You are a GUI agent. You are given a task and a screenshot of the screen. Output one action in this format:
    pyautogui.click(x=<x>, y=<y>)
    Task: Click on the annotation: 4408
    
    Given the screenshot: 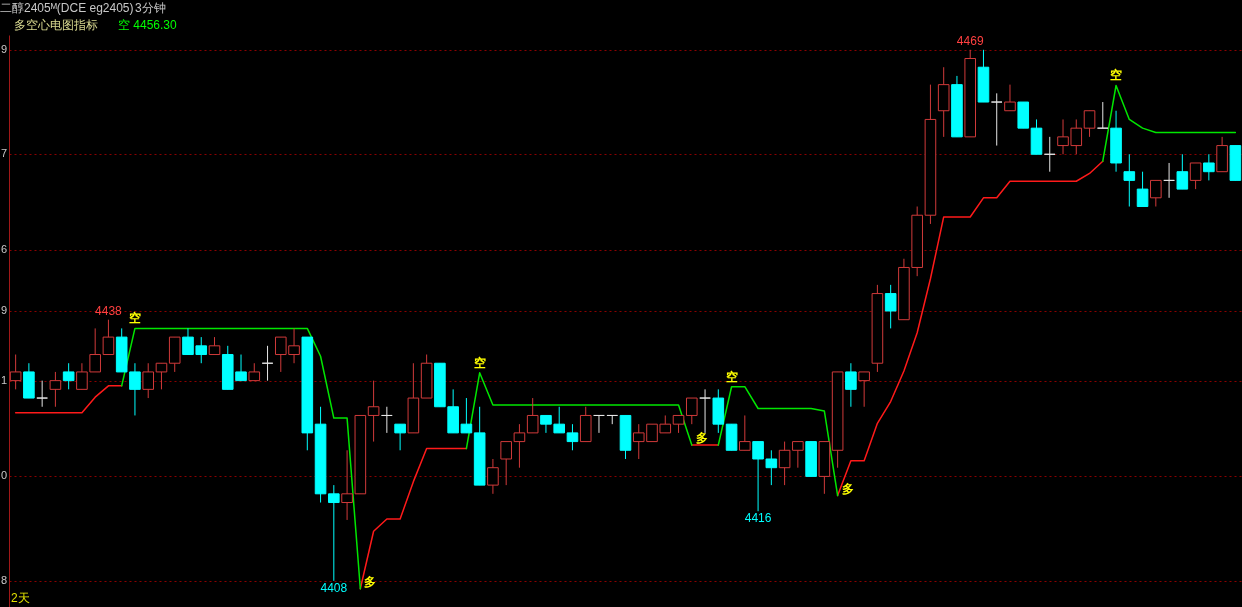 What is the action you would take?
    pyautogui.click(x=334, y=587)
    